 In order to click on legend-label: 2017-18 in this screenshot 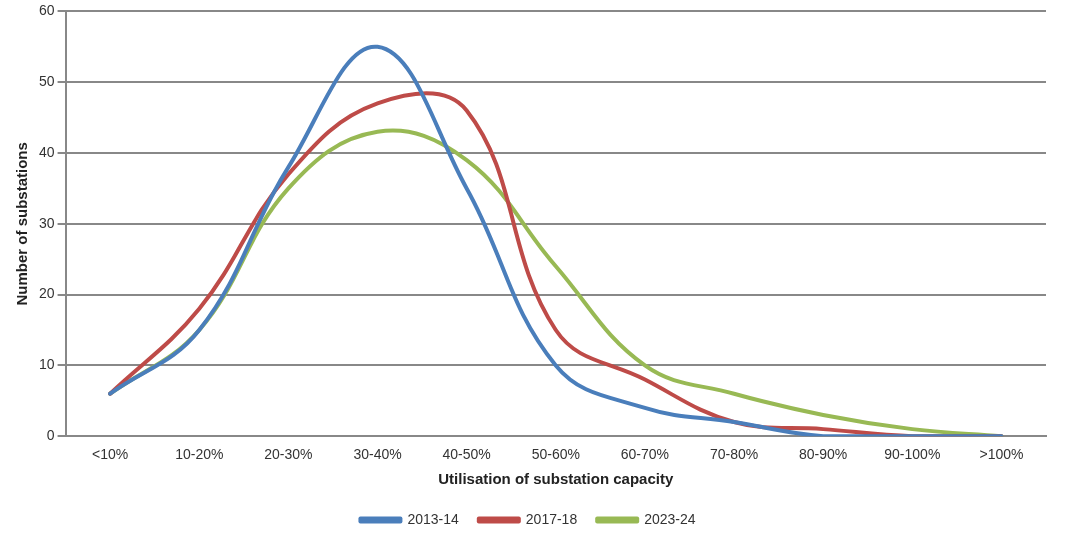, I will do `click(551, 518)`.